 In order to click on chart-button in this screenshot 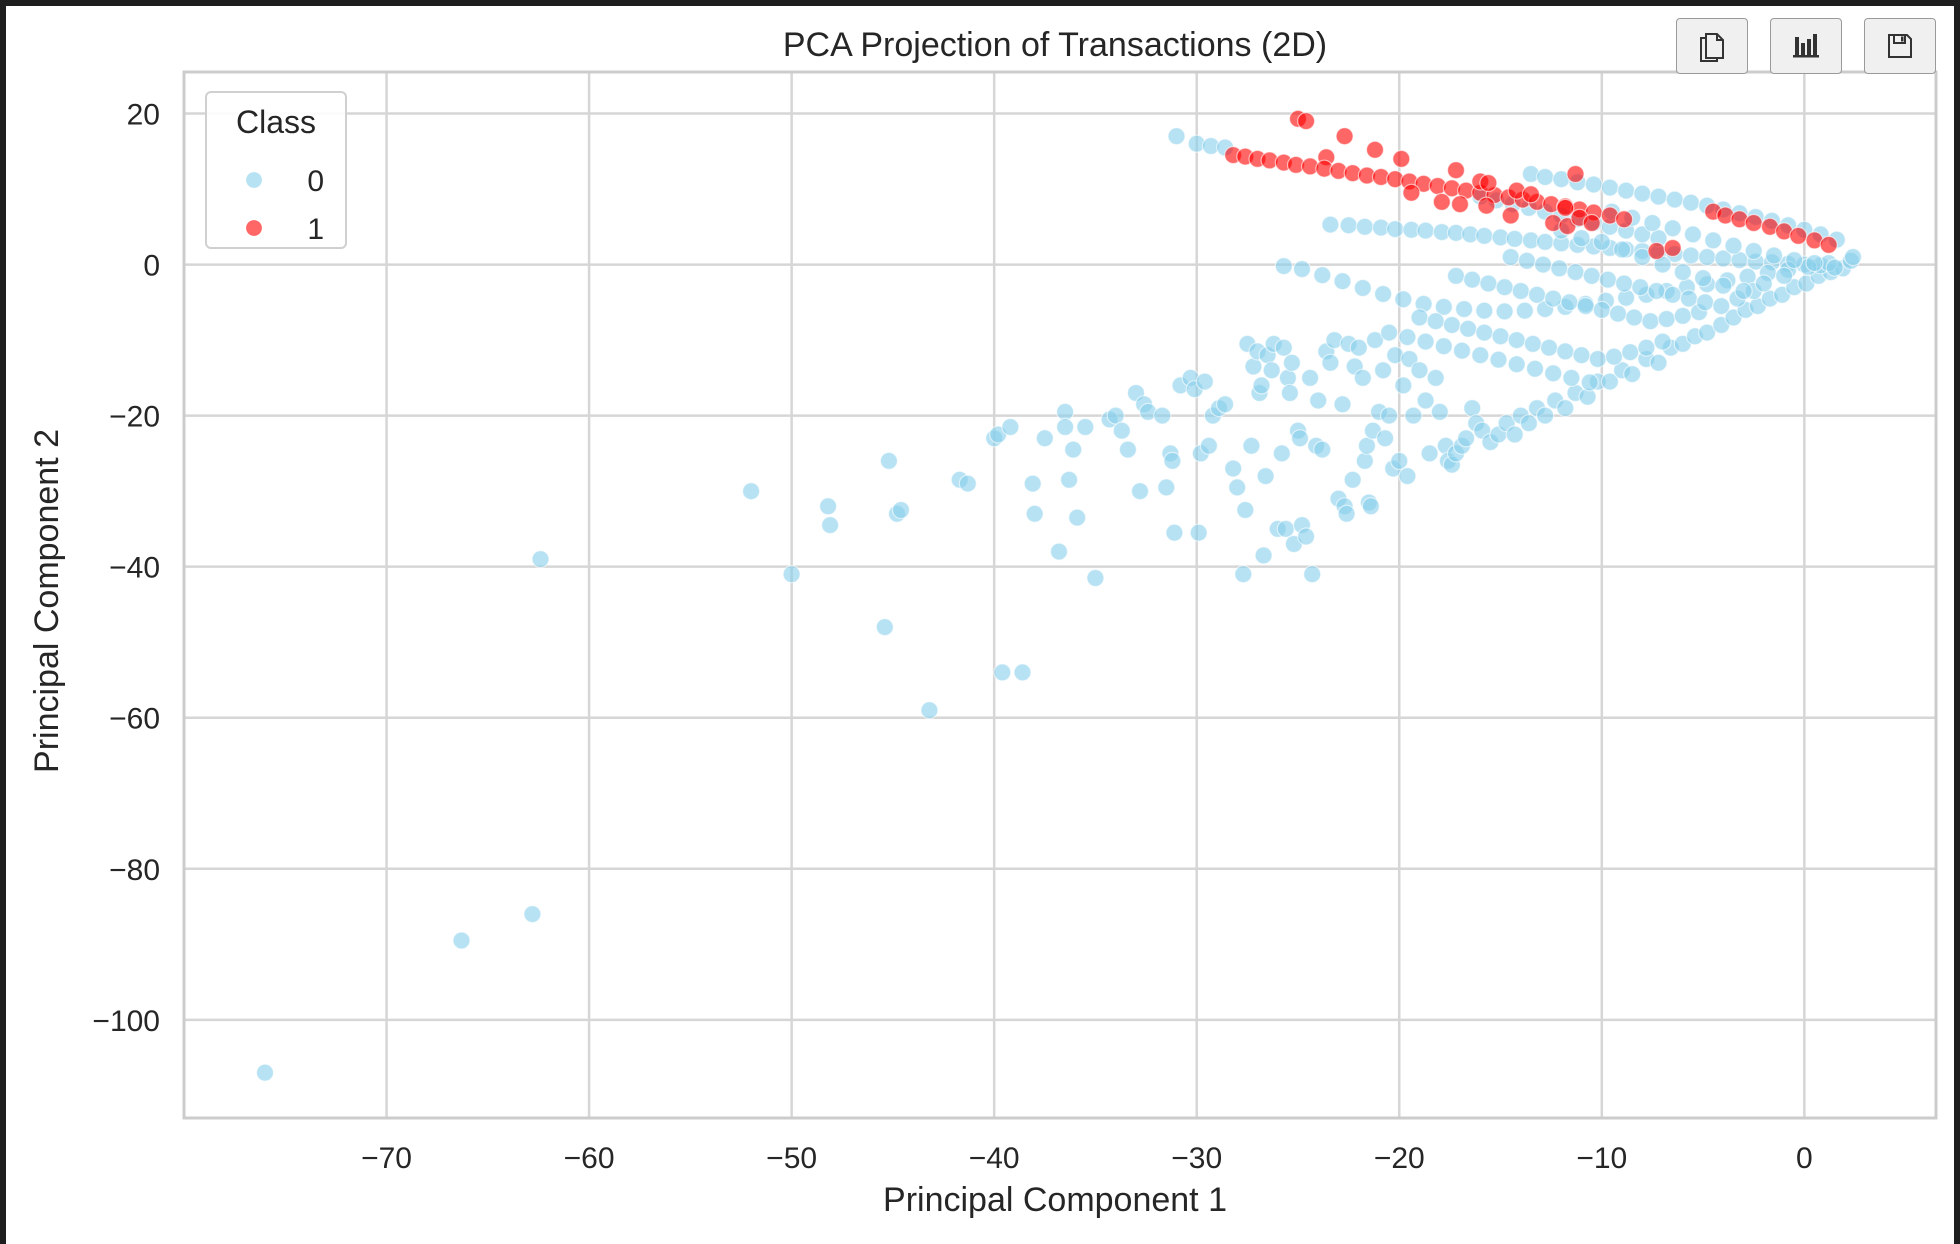, I will do `click(1806, 46)`.